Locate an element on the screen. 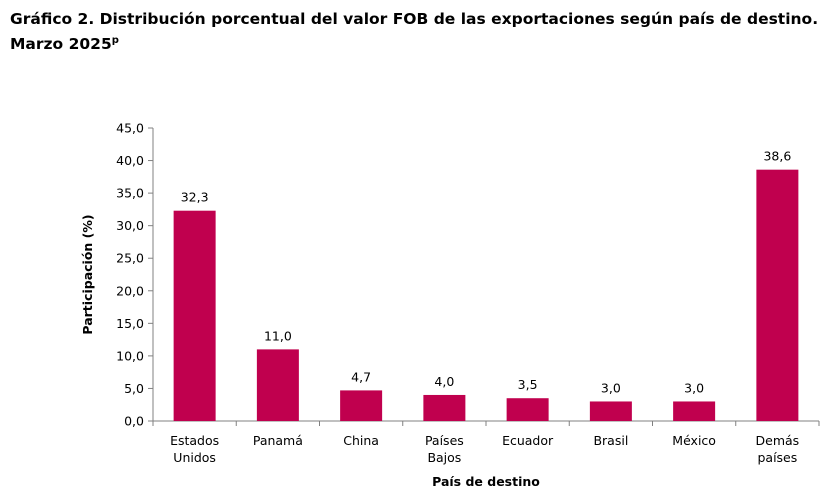  y-tick-label: 45,0 is located at coordinates (130, 128).